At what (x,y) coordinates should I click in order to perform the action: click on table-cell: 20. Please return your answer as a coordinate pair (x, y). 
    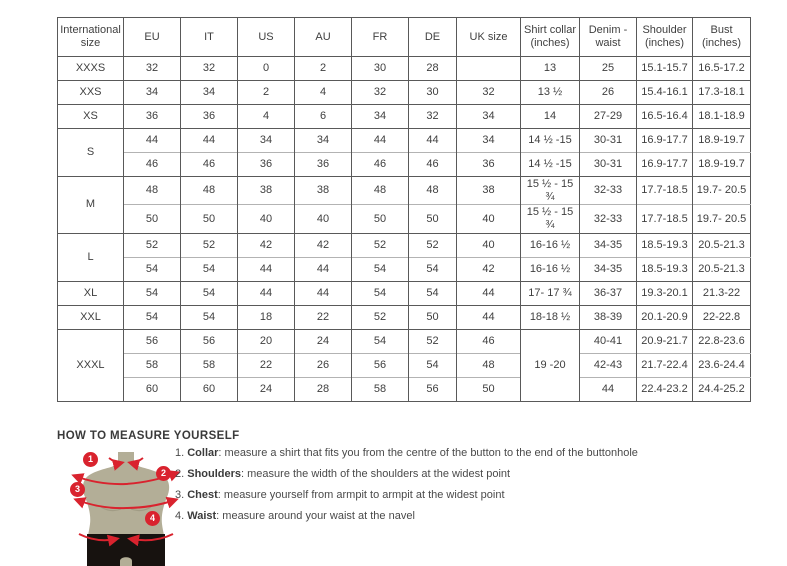
    Looking at the image, I should click on (266, 341).